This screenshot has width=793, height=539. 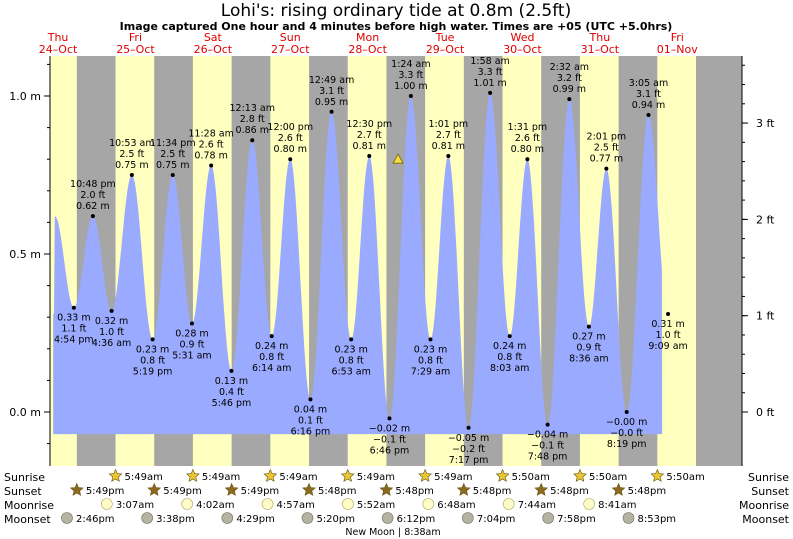 I want to click on moonset-time: 7:58pm, so click(x=576, y=519).